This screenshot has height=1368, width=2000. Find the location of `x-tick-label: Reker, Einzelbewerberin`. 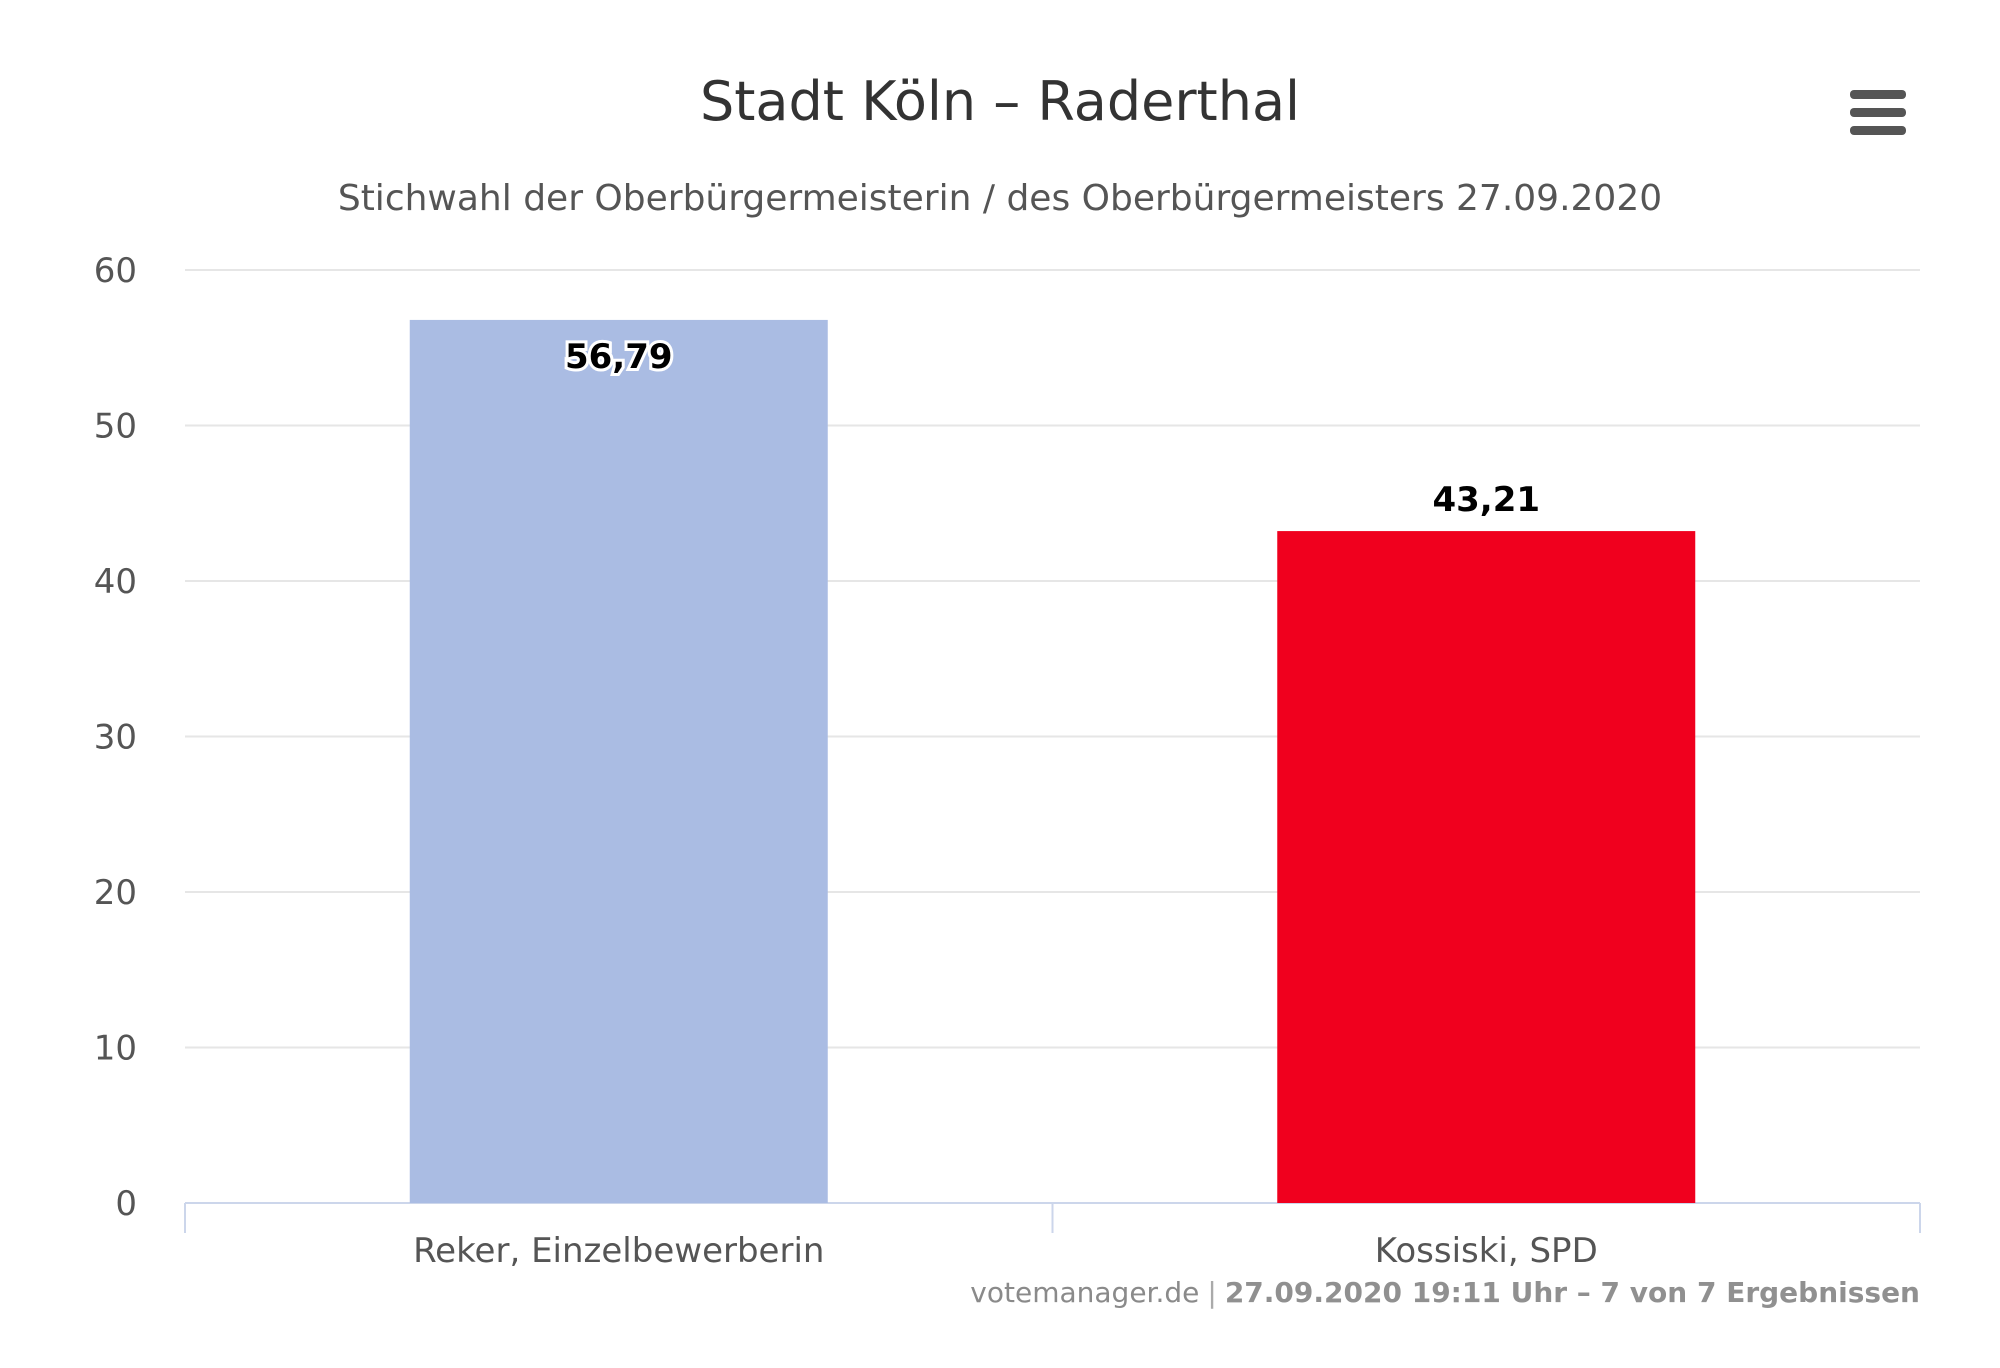

x-tick-label: Reker, Einzelbewerberin is located at coordinates (618, 1251).